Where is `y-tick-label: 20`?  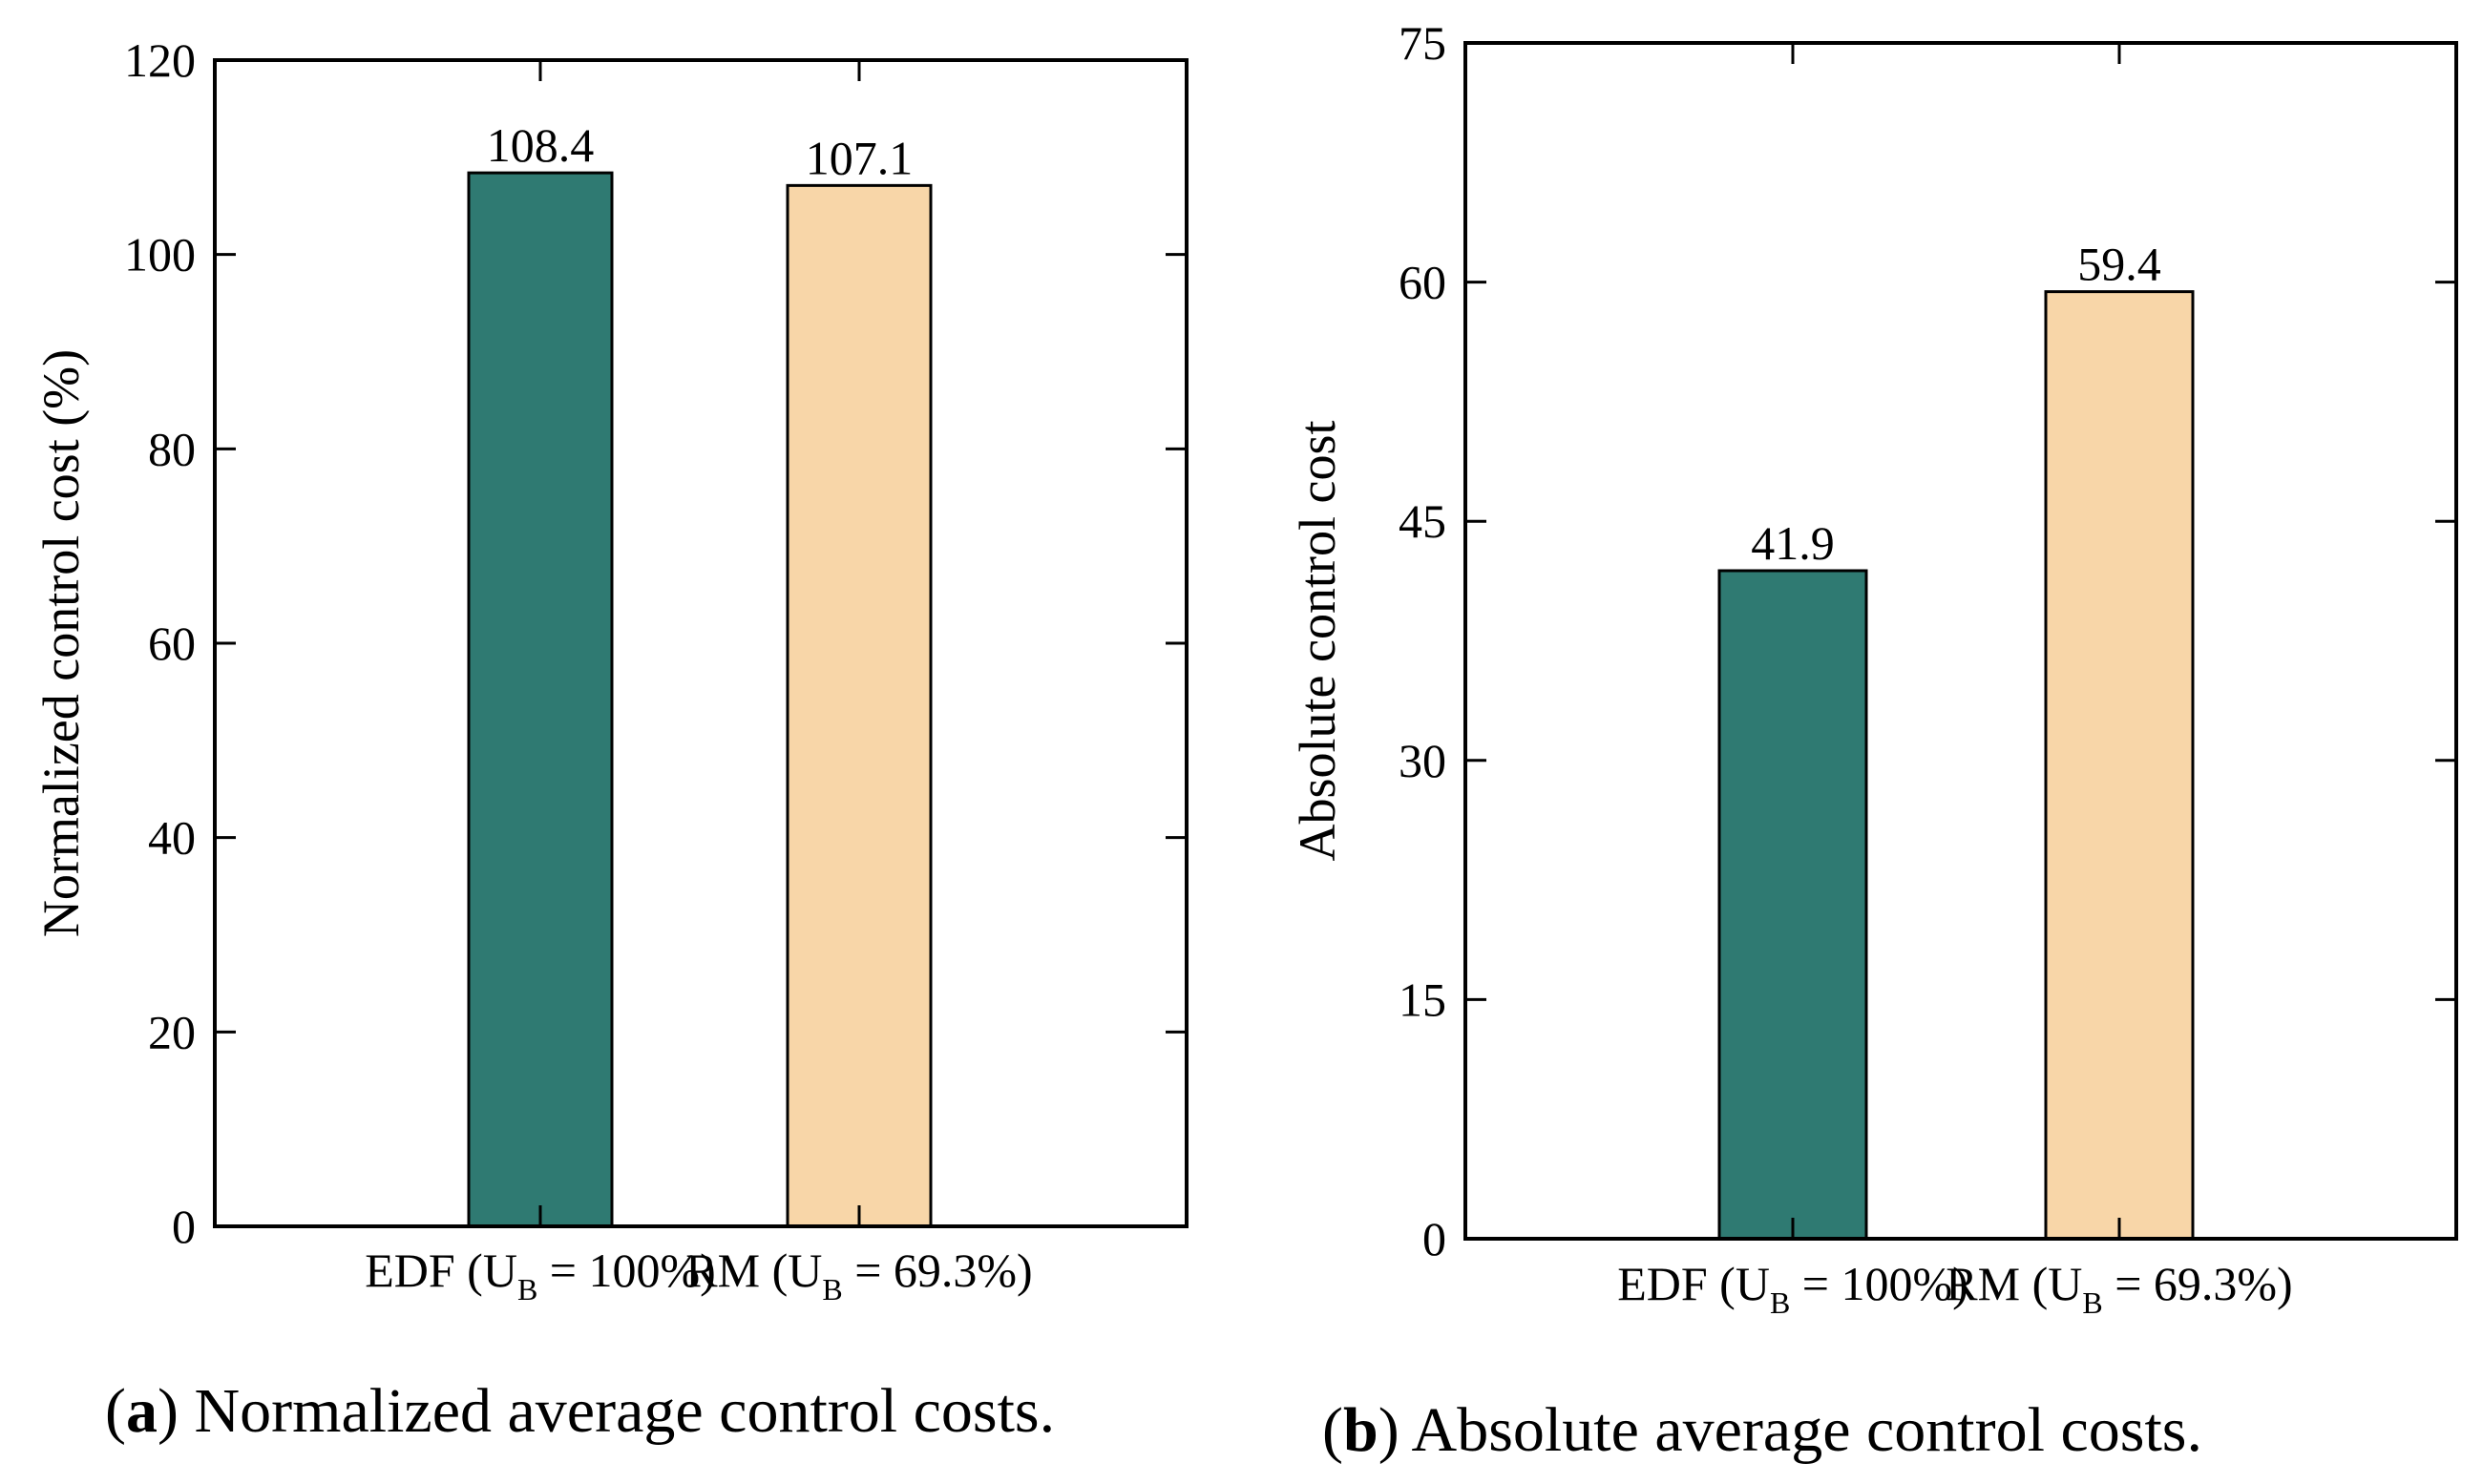 y-tick-label: 20 is located at coordinates (172, 1031).